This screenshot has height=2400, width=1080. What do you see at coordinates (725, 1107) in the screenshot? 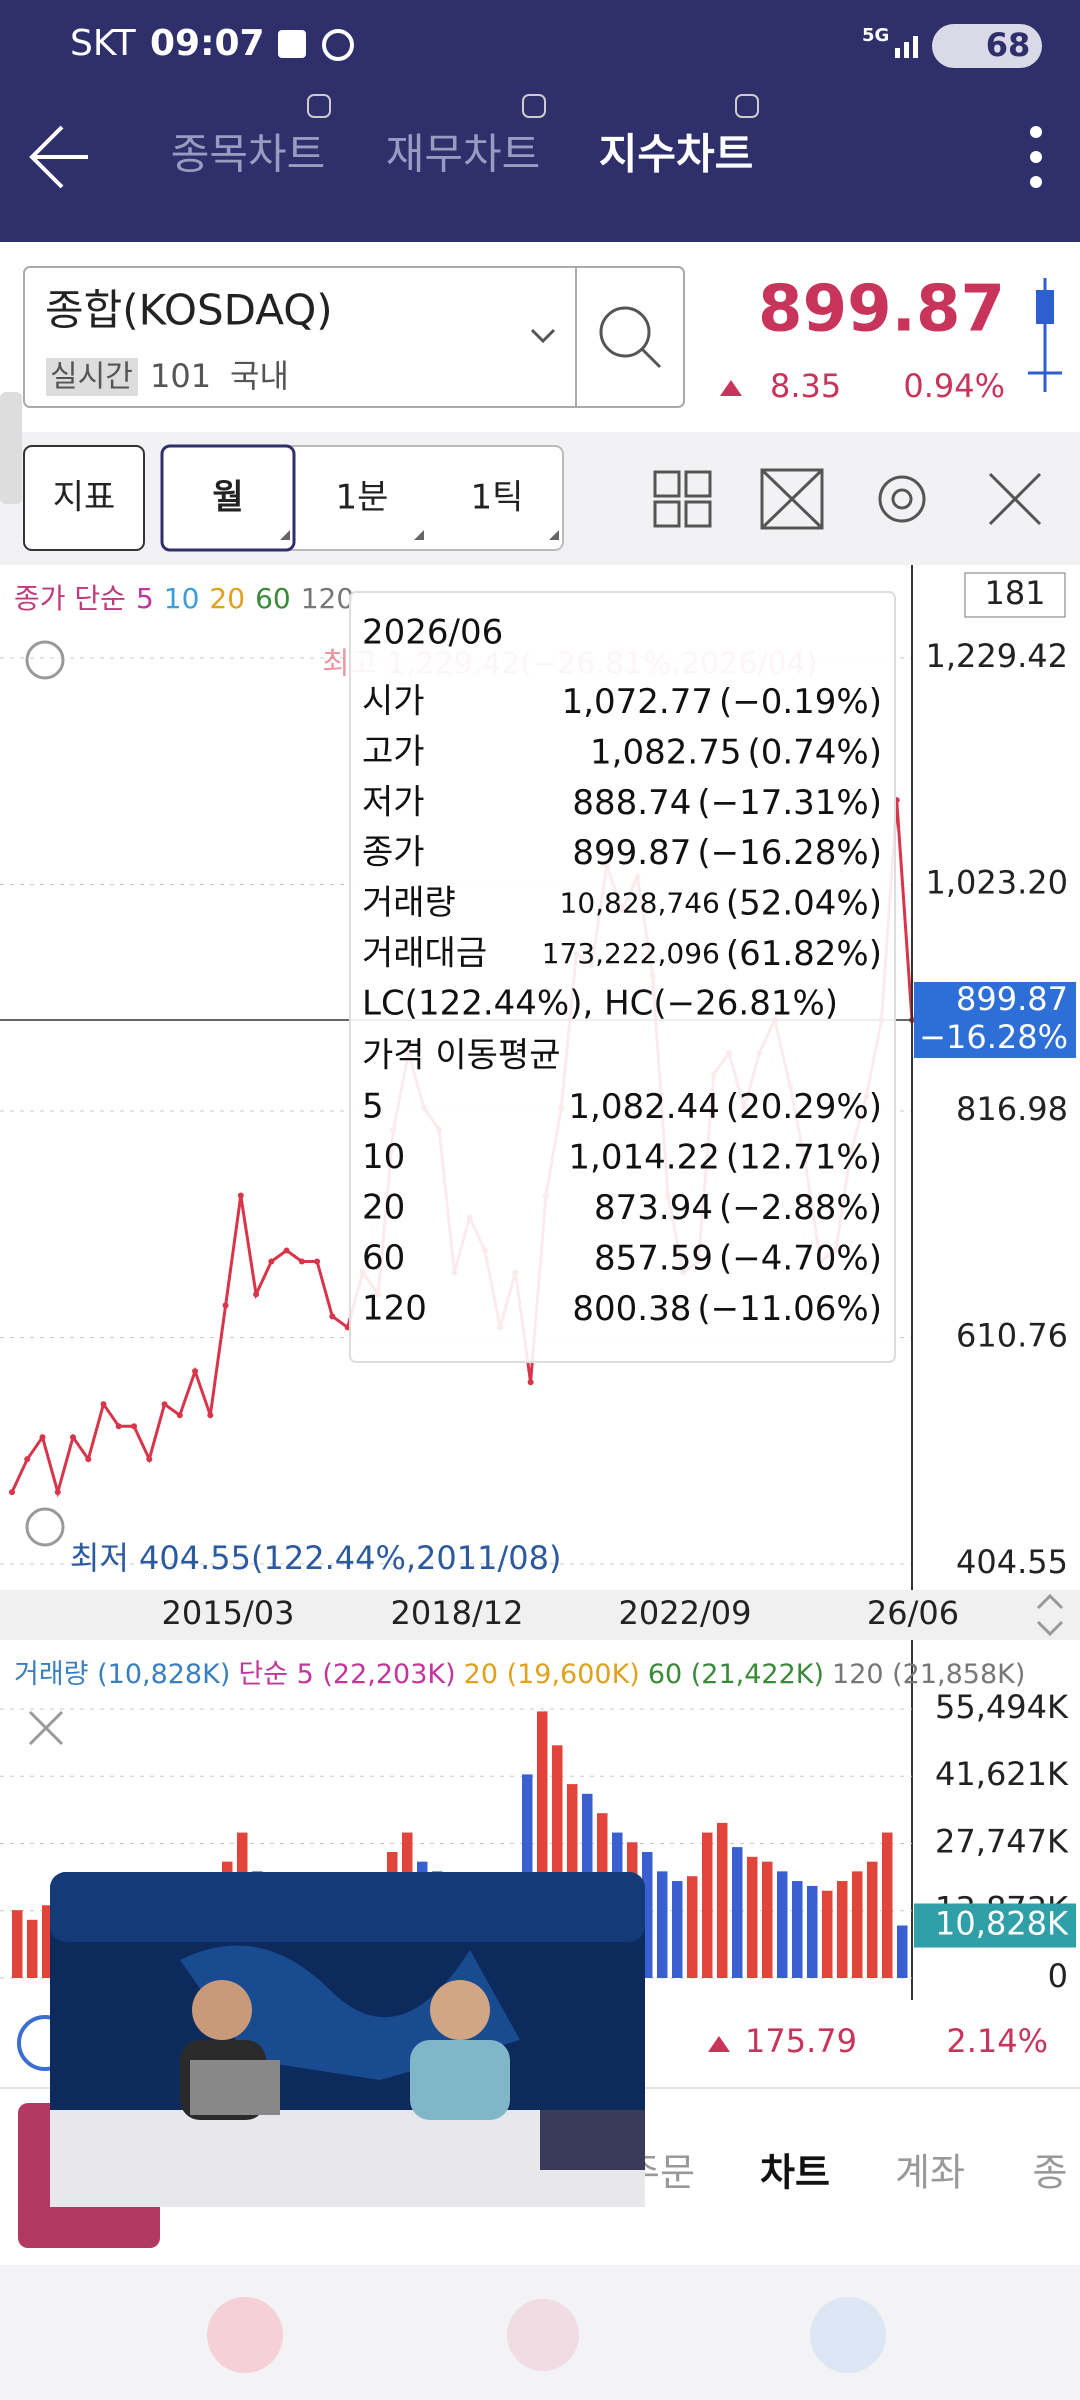
I see `tooltip-value: 1,082.44 (20.29%)` at bounding box center [725, 1107].